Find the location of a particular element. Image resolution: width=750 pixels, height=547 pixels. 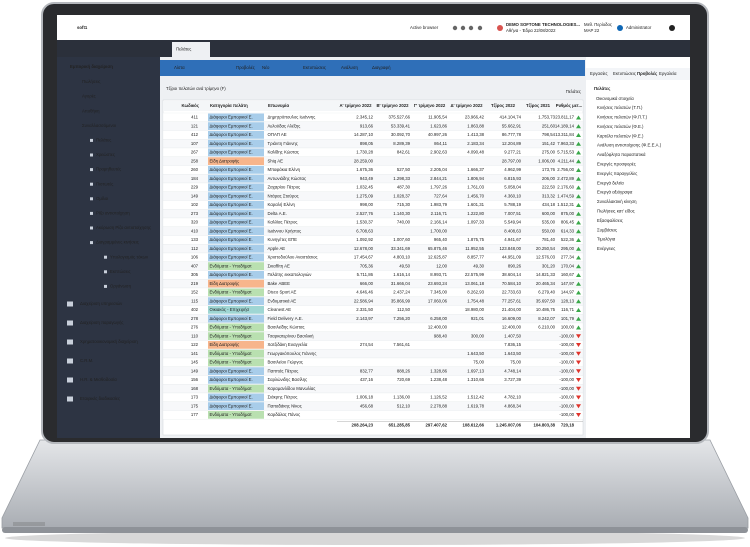

cell: 781,40 is located at coordinates (549, 239).